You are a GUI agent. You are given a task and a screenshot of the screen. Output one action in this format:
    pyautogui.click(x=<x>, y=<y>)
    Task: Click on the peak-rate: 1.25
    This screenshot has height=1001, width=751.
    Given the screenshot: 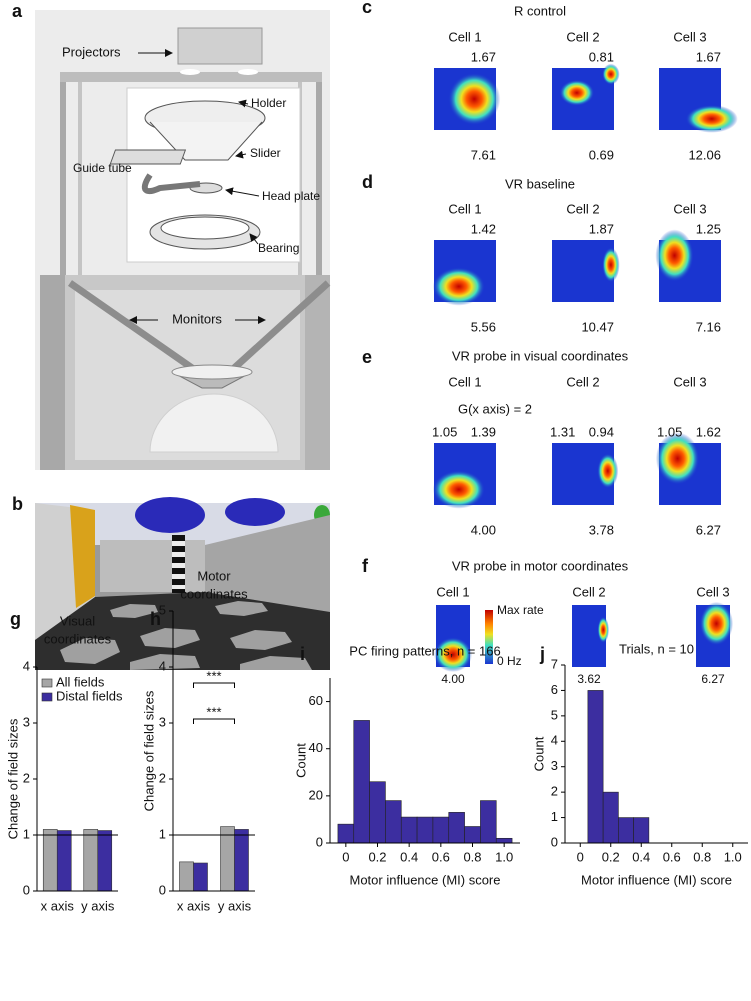 What is the action you would take?
    pyautogui.click(x=708, y=228)
    